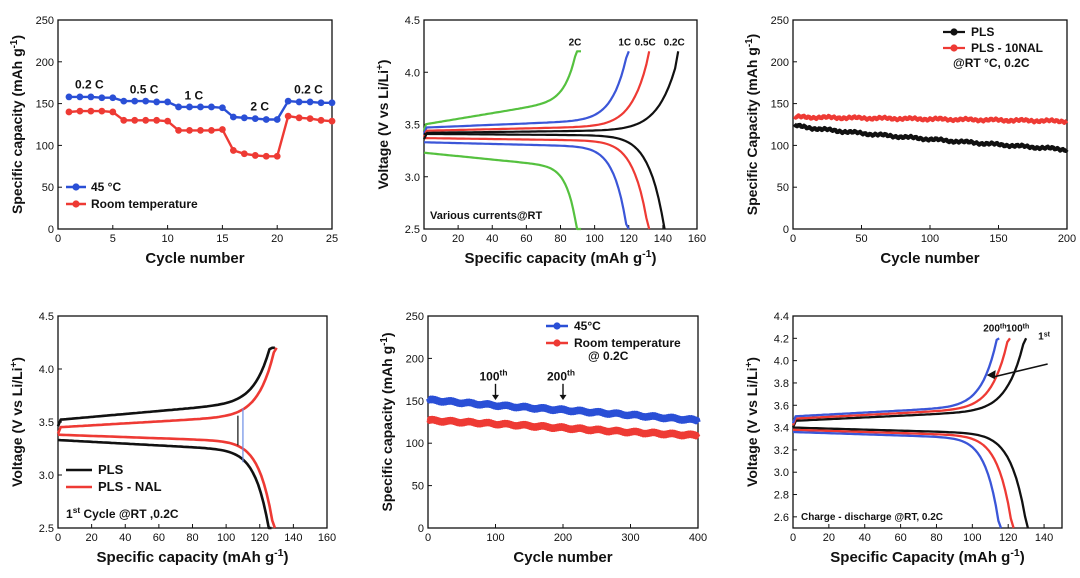  I want to click on rate-label: 0.2 C, so click(89, 85).